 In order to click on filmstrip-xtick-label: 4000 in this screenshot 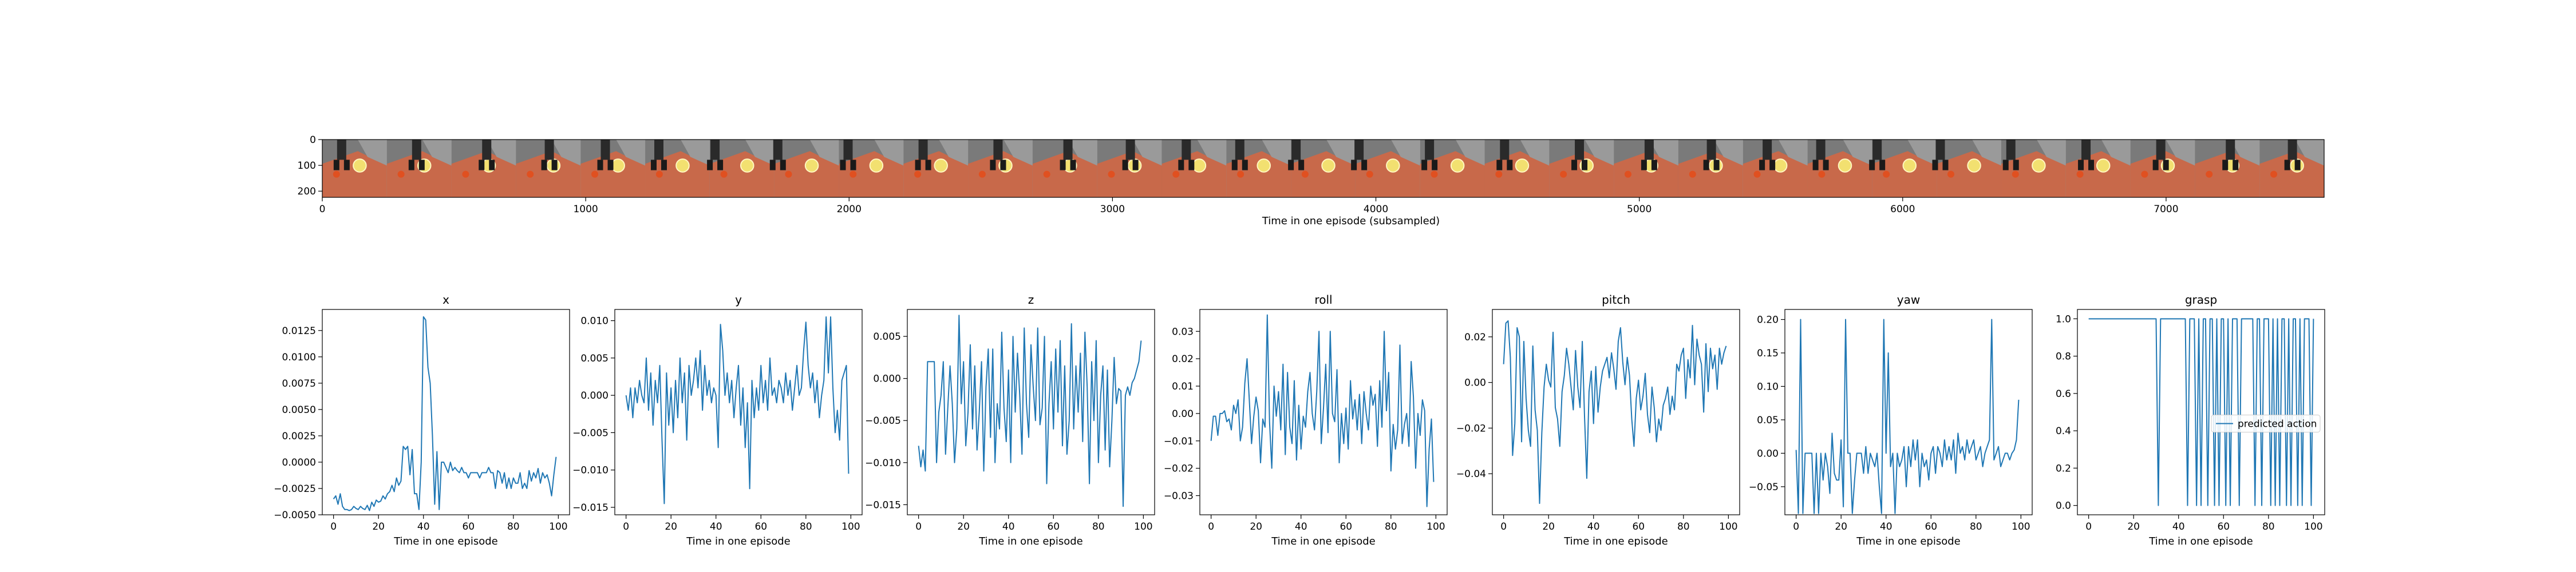, I will do `click(1376, 209)`.